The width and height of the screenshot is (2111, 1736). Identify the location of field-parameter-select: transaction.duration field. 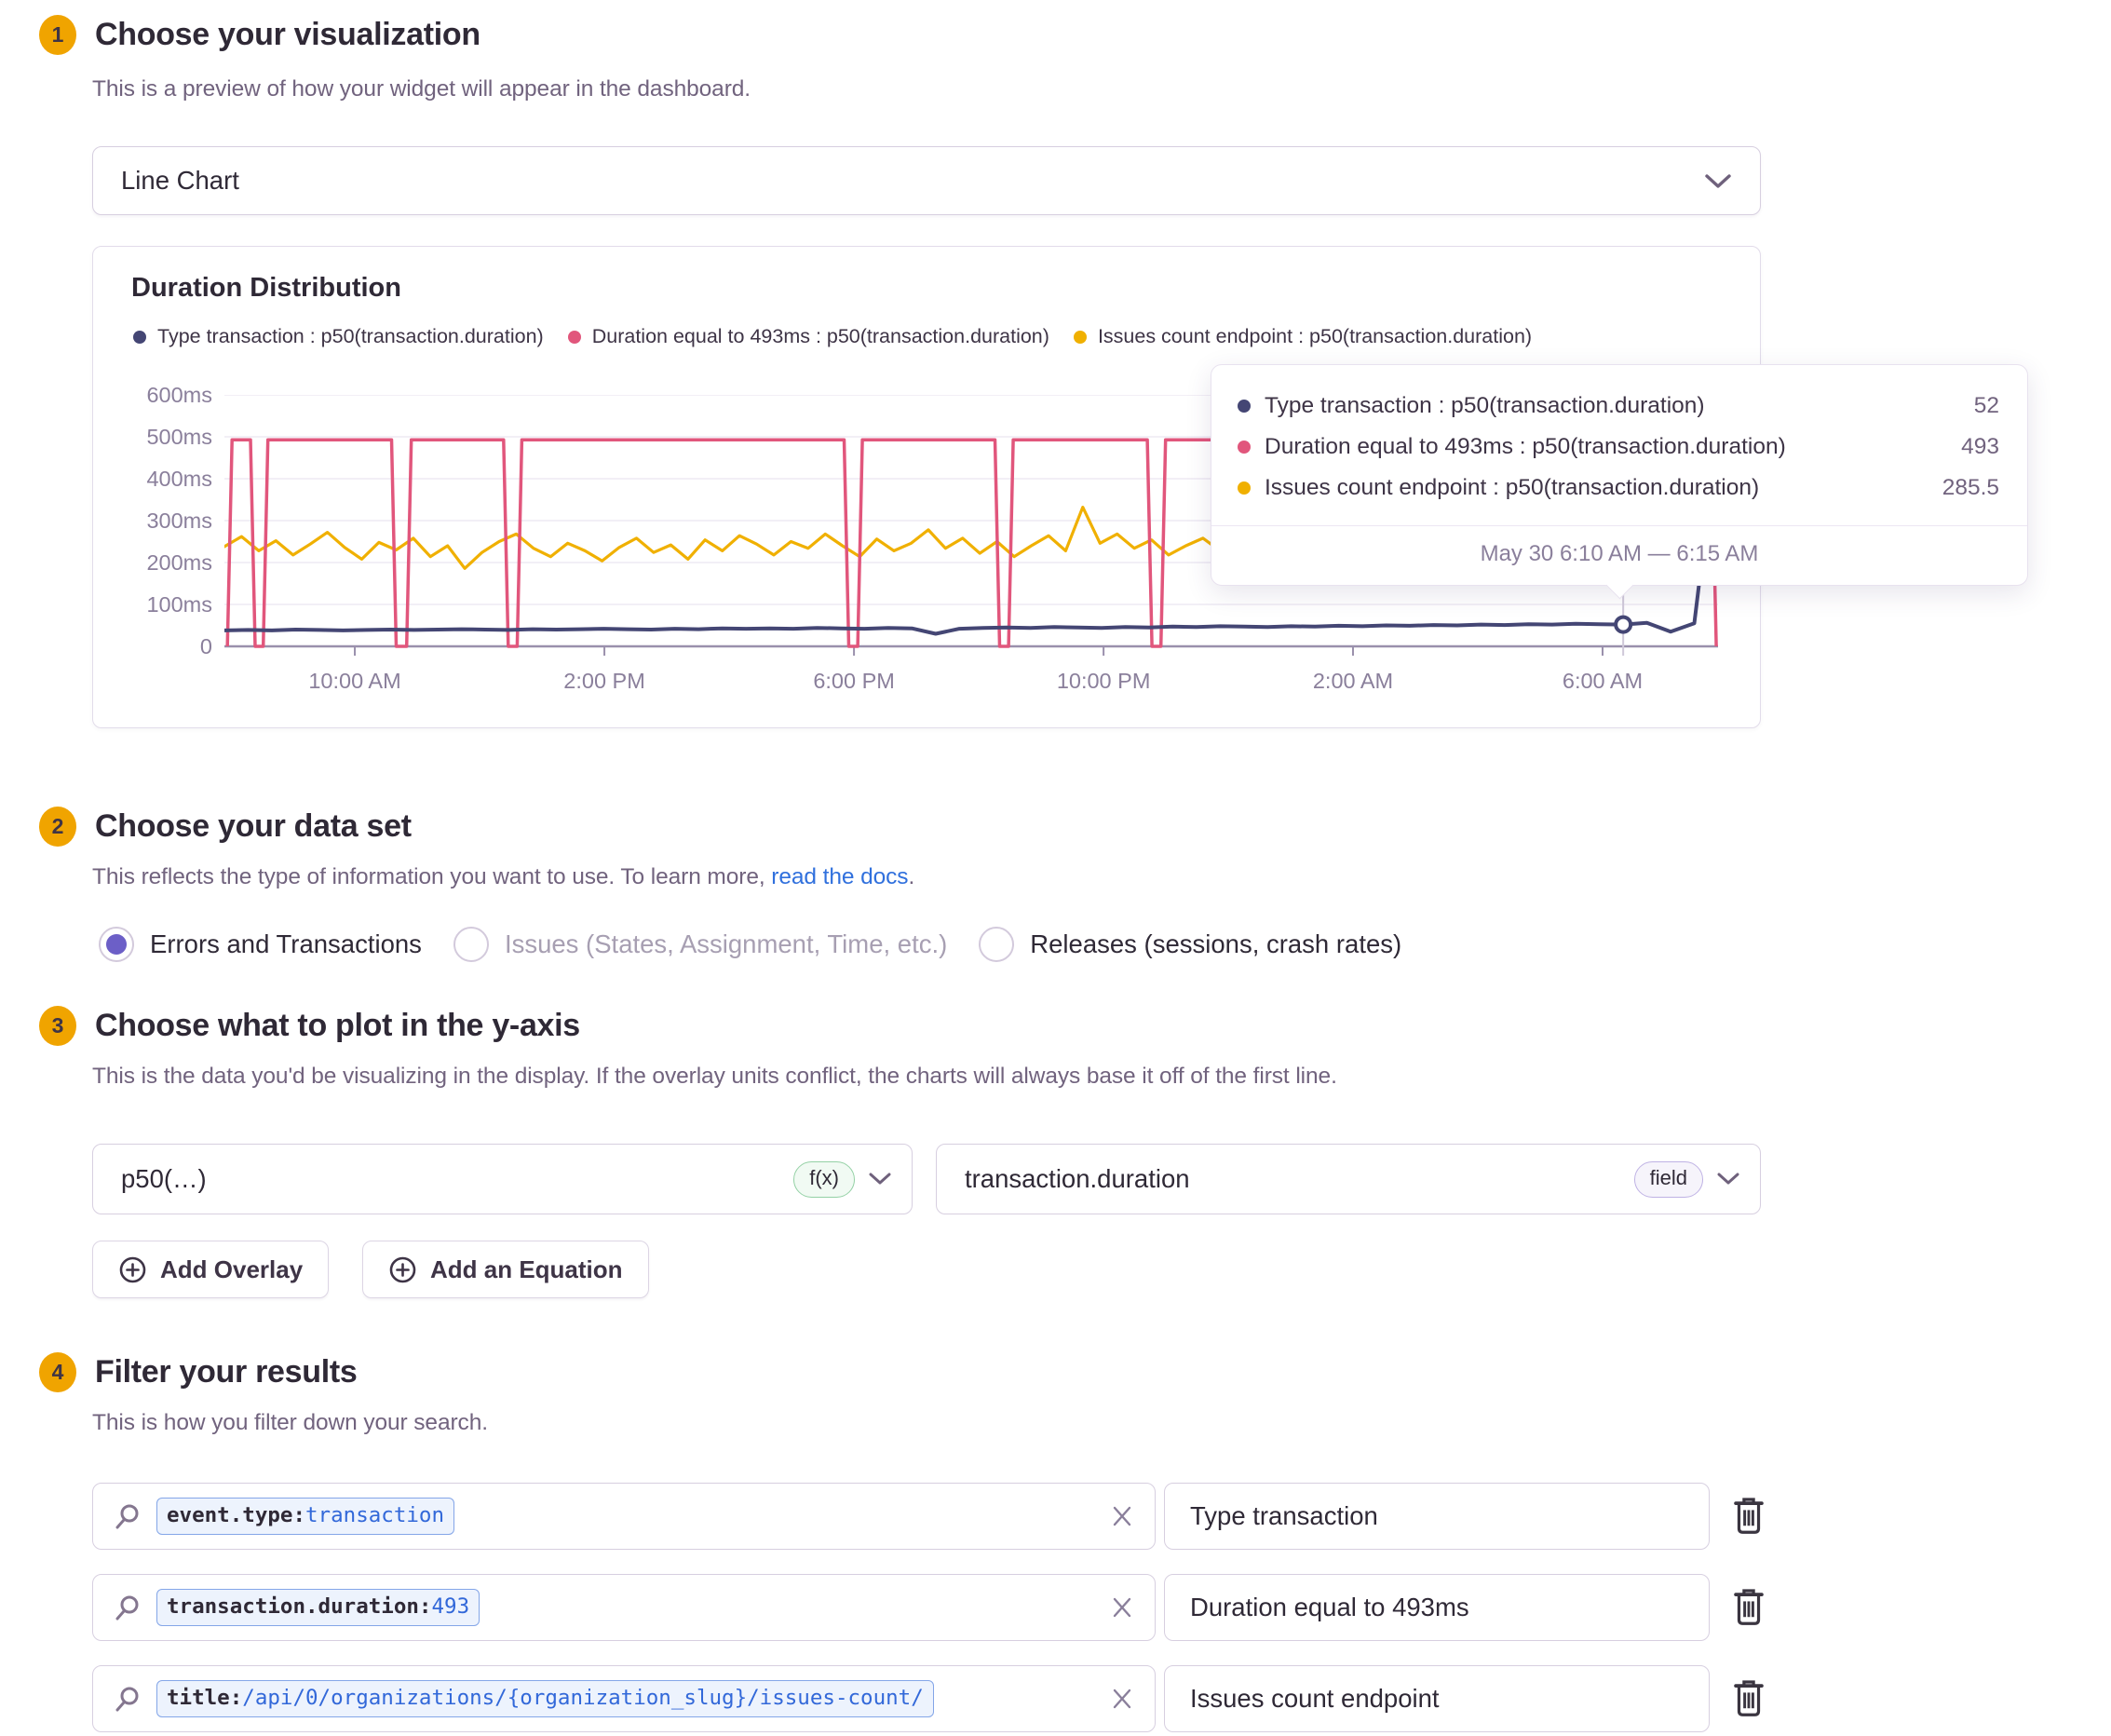
(1348, 1179).